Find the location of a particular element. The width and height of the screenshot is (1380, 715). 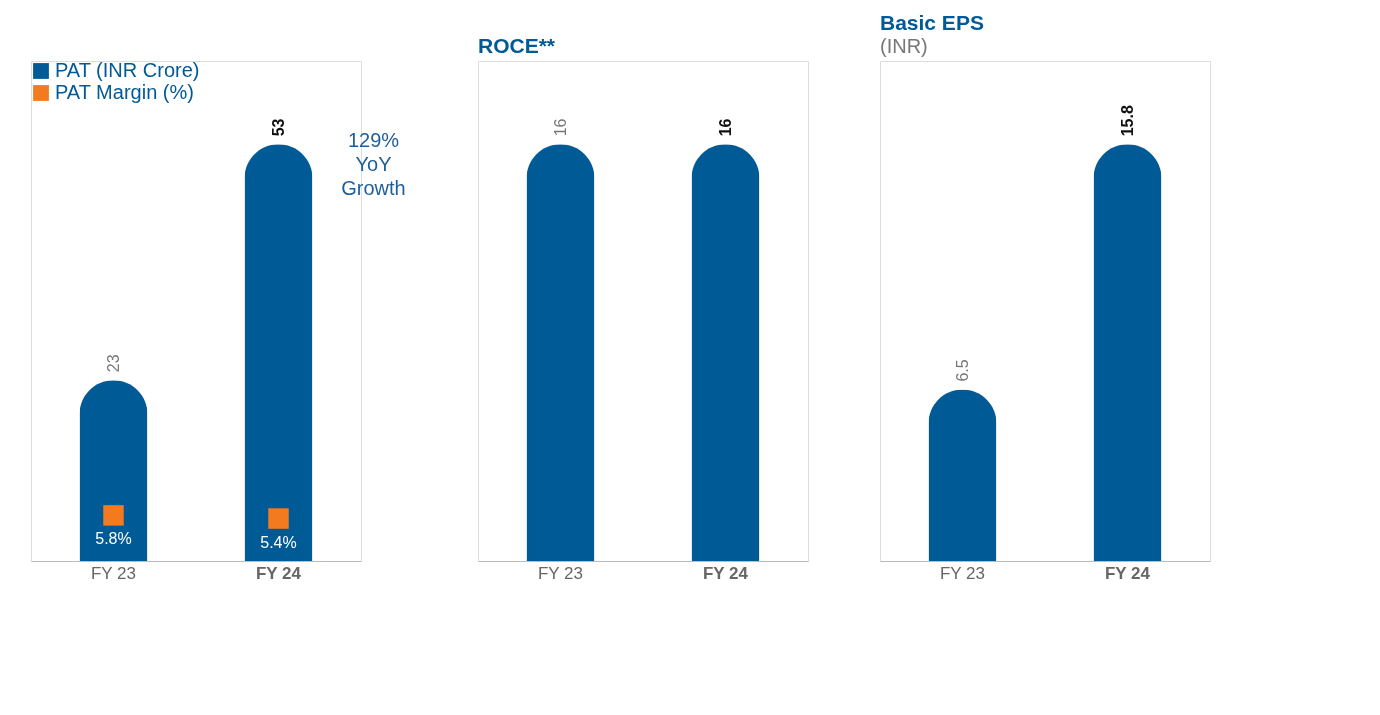

legend-label: PAT Margin (%) is located at coordinates (124, 92).